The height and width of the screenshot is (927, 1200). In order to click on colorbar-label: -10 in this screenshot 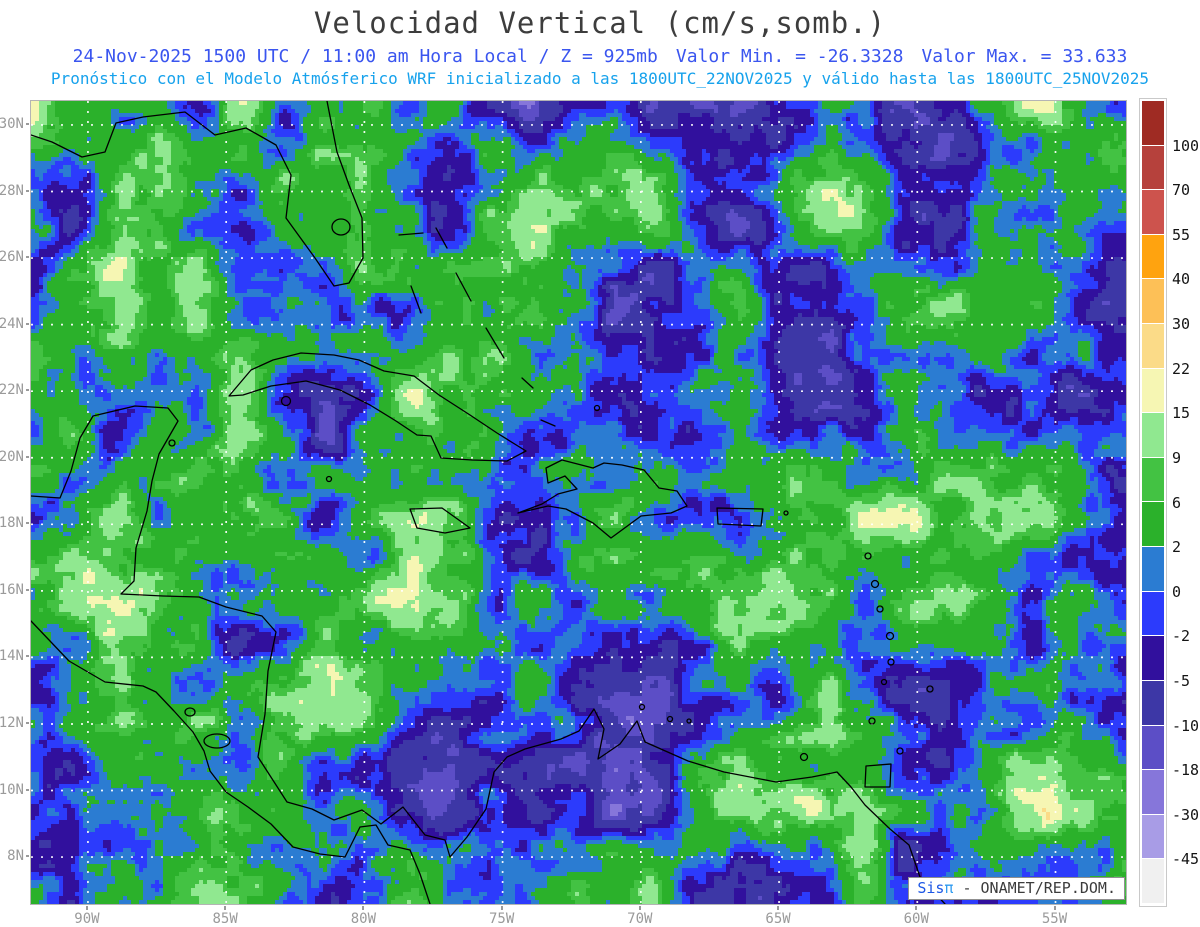, I will do `click(1186, 725)`.